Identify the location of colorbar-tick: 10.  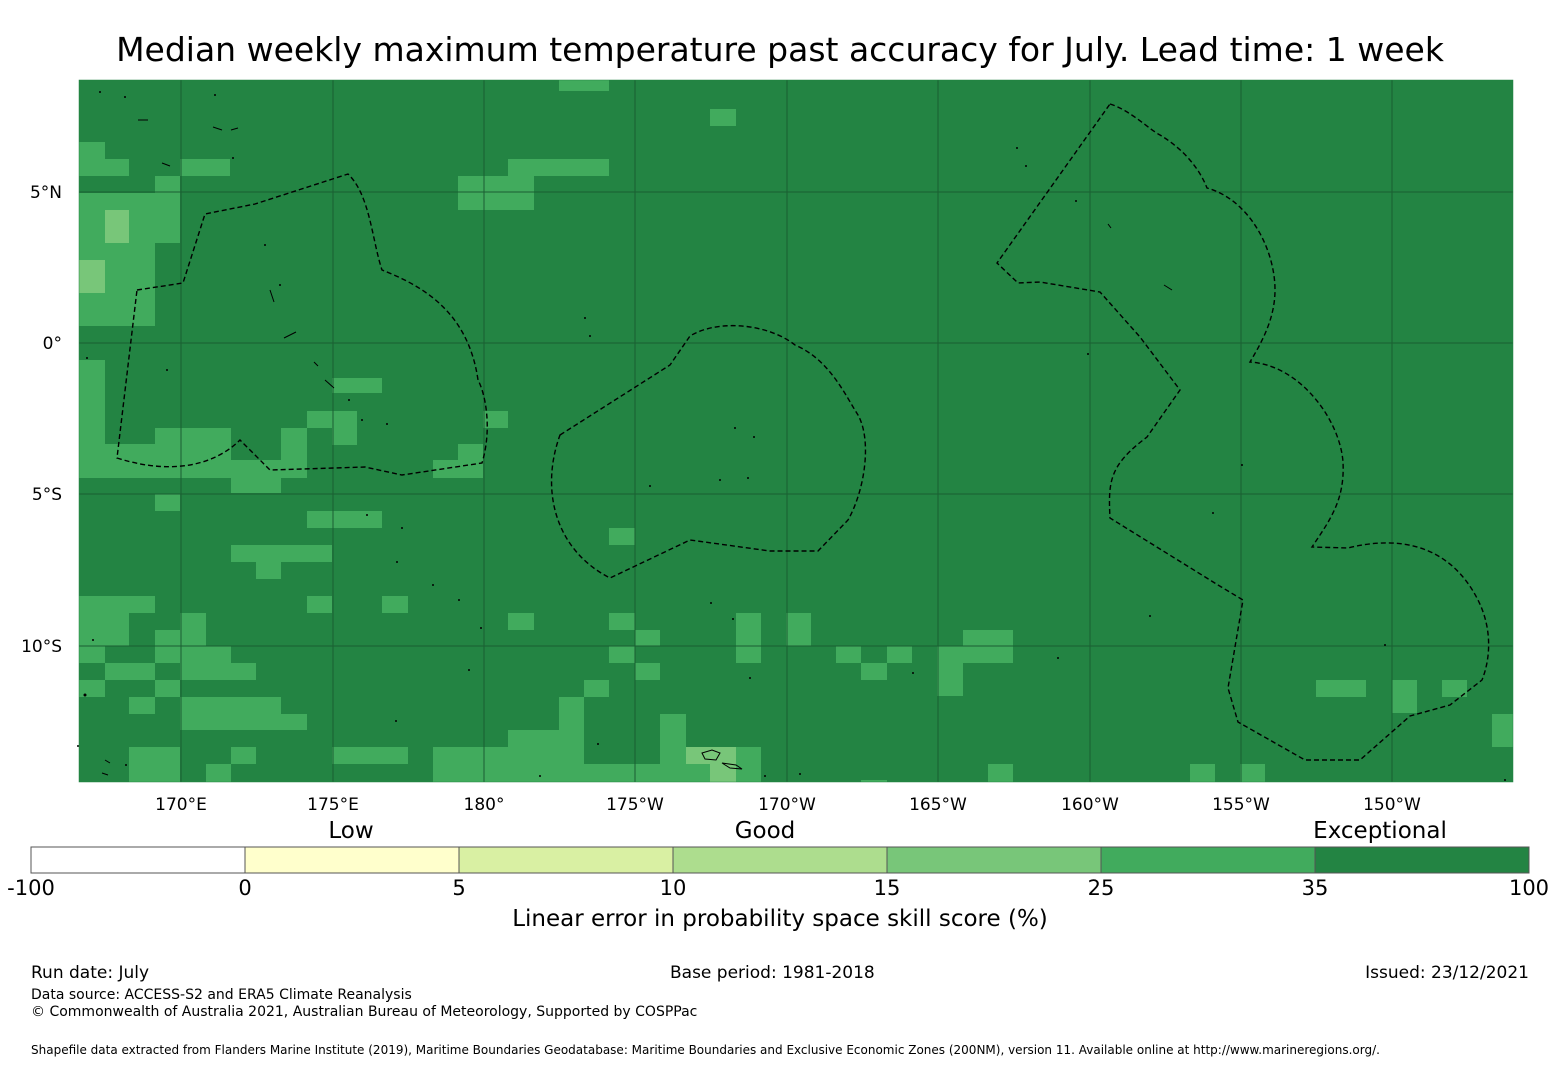
(673, 888).